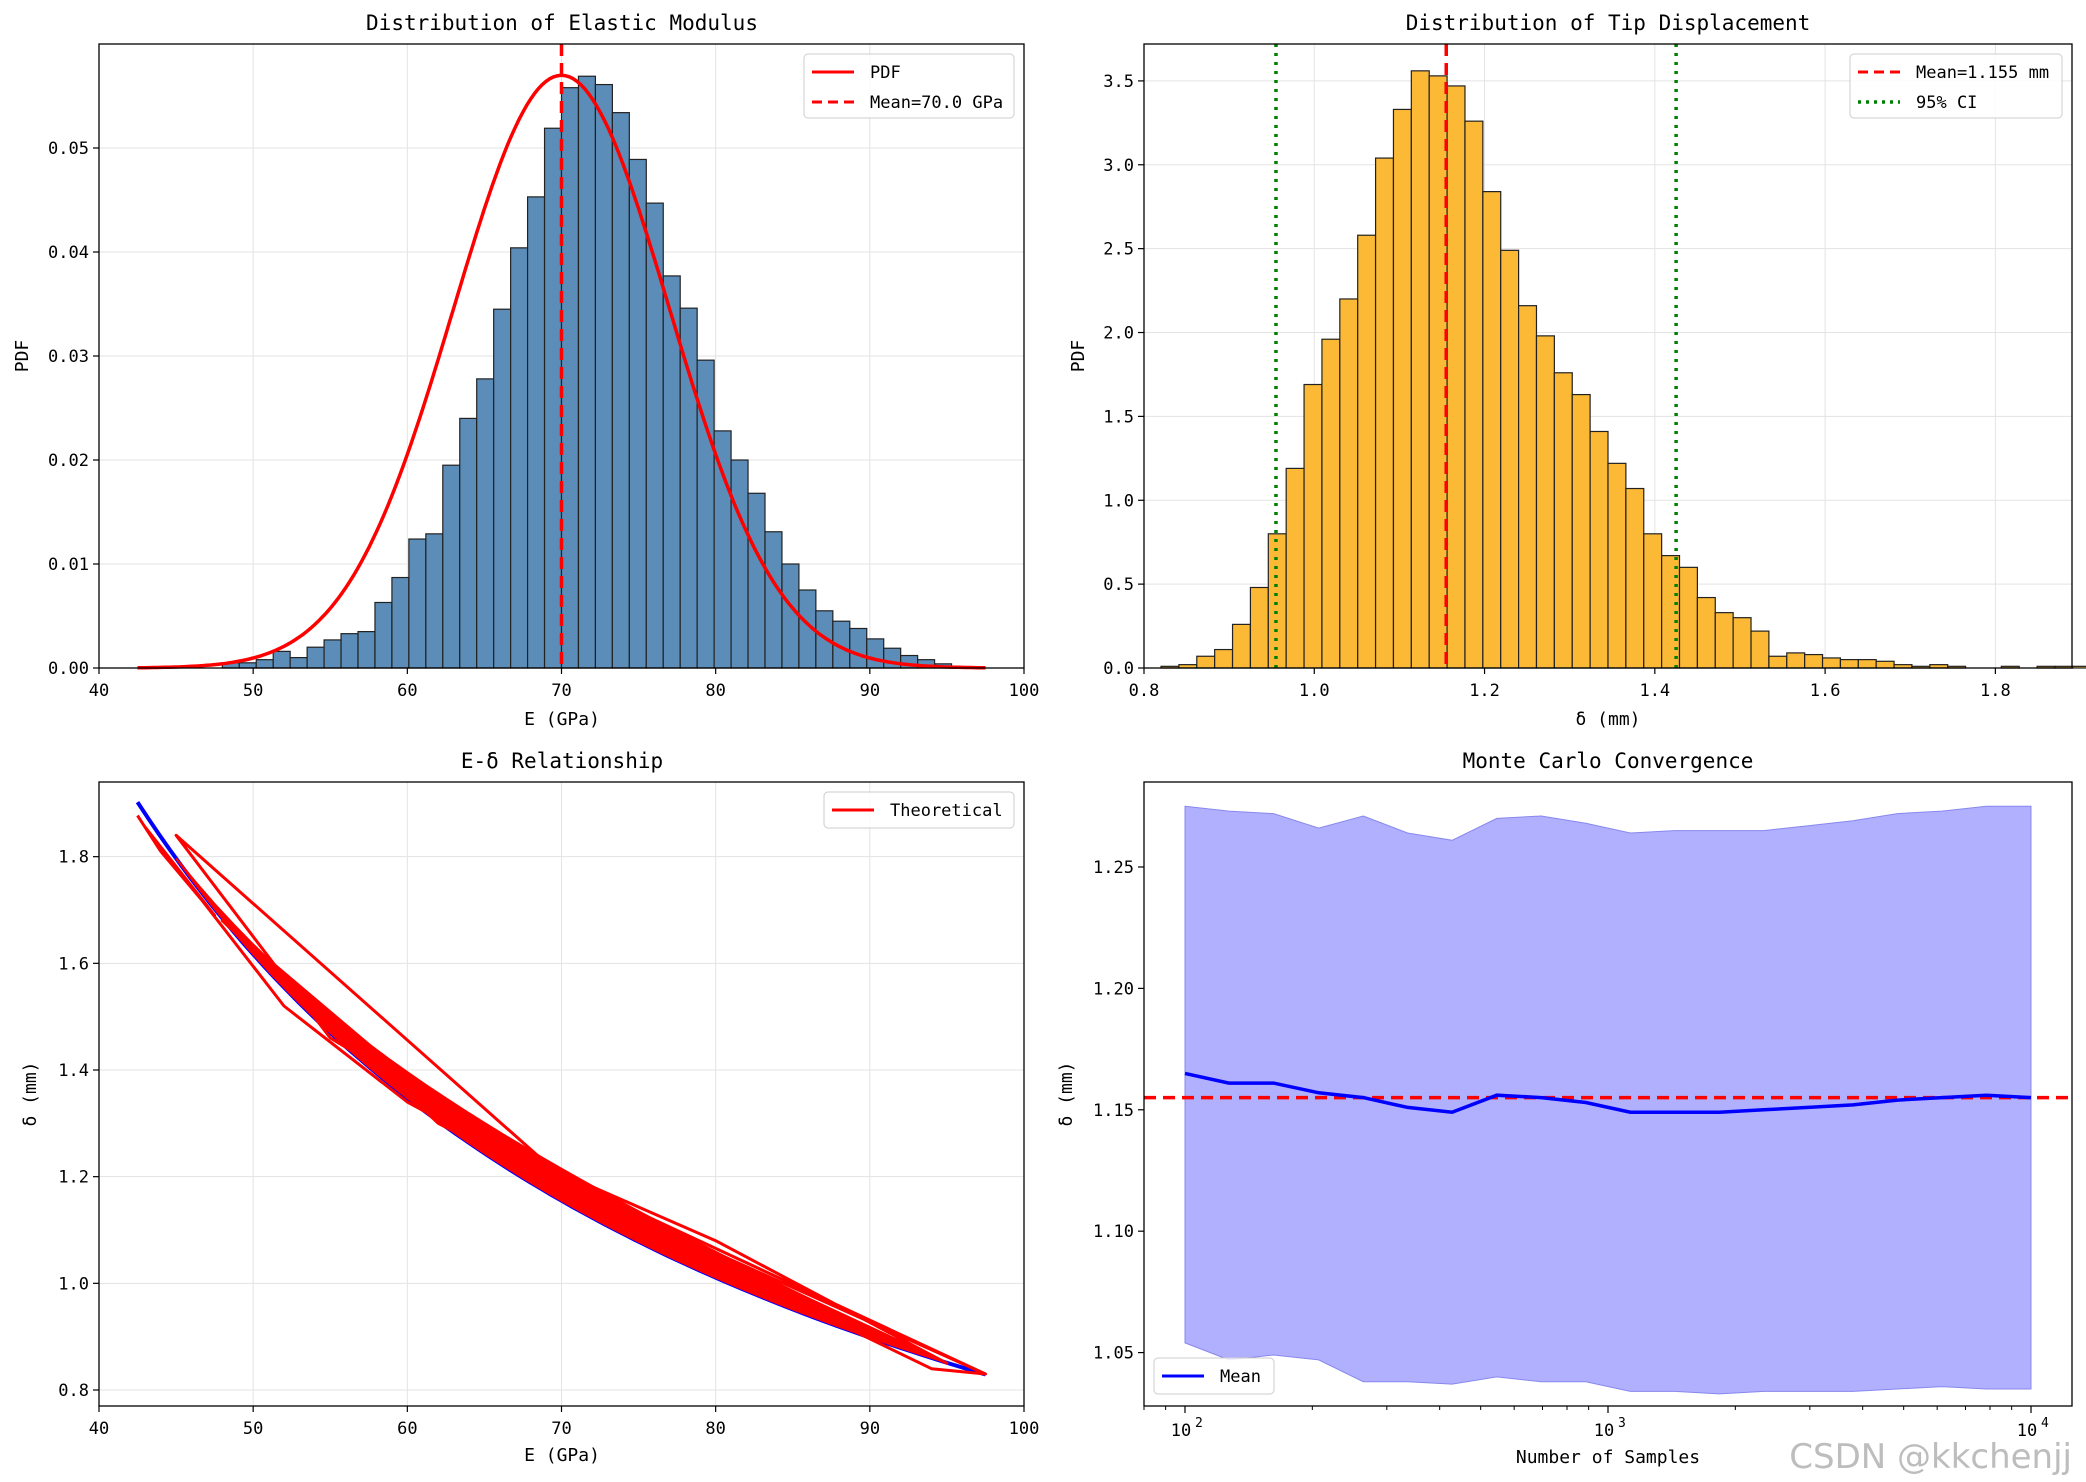  What do you see at coordinates (253, 691) in the screenshot?
I see `p1-xtick-label: 50` at bounding box center [253, 691].